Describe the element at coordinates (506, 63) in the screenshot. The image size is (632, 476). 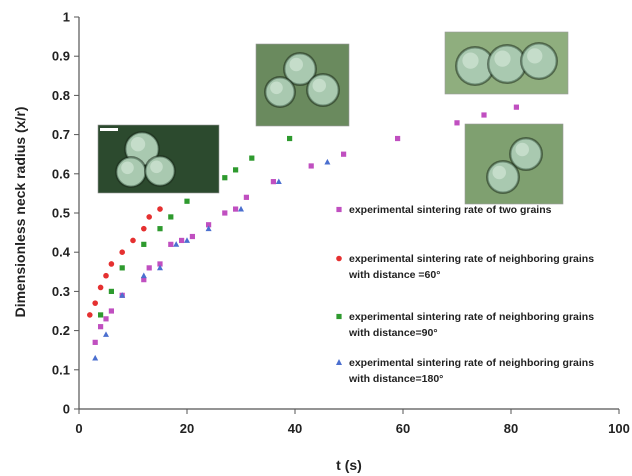
I see `grain-photo-180deg` at that location.